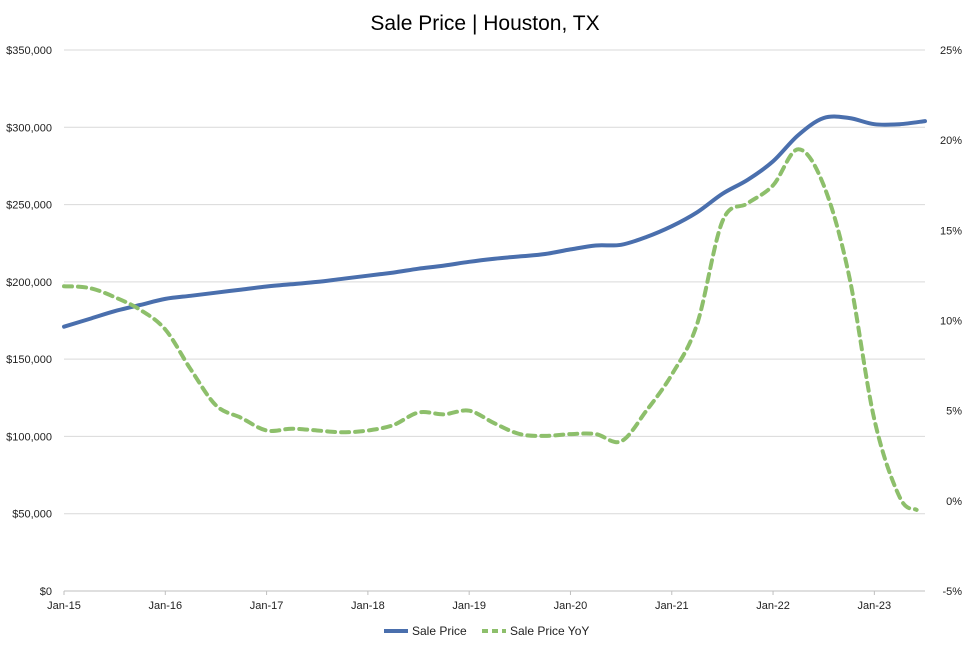  I want to click on y-right-tick-label: 20%, so click(951, 141).